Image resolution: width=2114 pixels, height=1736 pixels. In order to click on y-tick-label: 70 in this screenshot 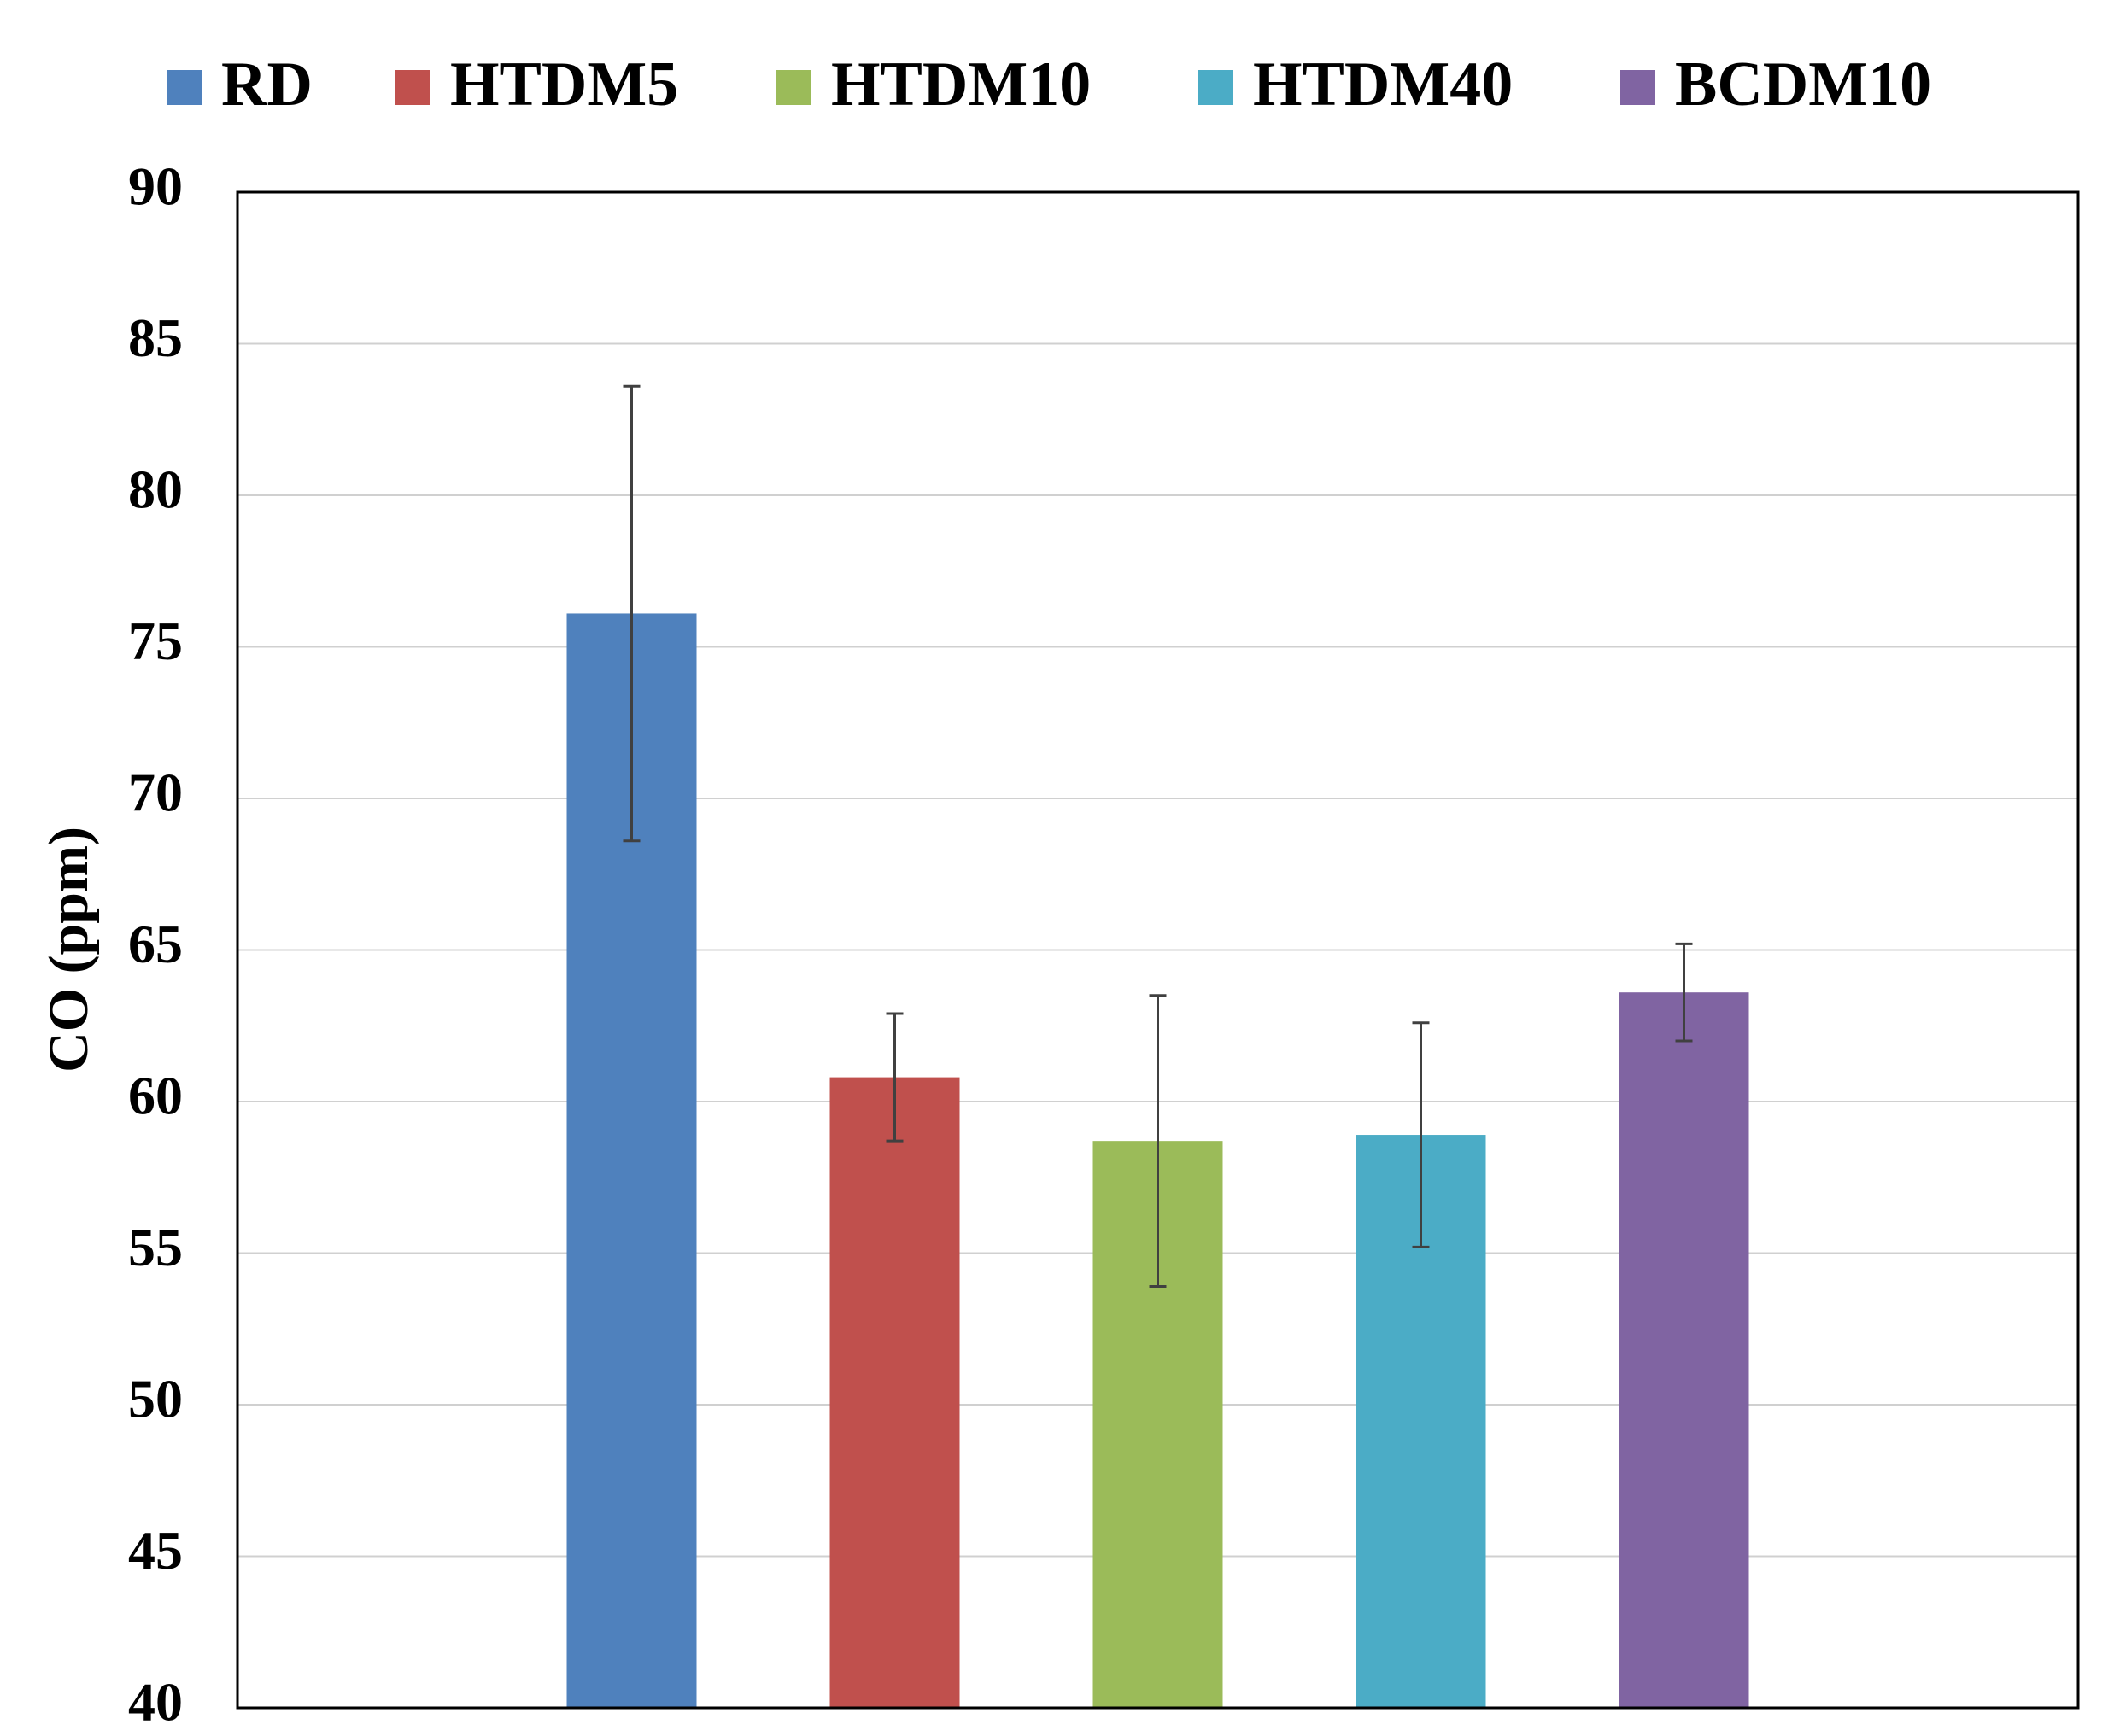, I will do `click(155, 793)`.